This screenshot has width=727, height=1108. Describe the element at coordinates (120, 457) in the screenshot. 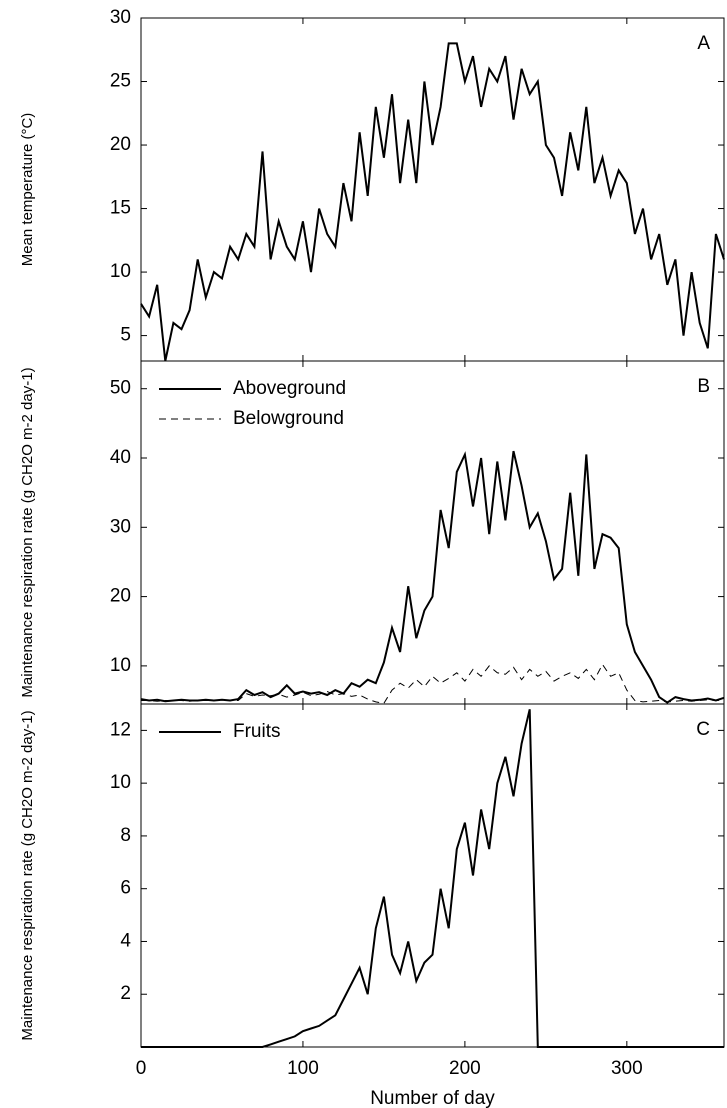

I see `y-tick-label: 40` at that location.